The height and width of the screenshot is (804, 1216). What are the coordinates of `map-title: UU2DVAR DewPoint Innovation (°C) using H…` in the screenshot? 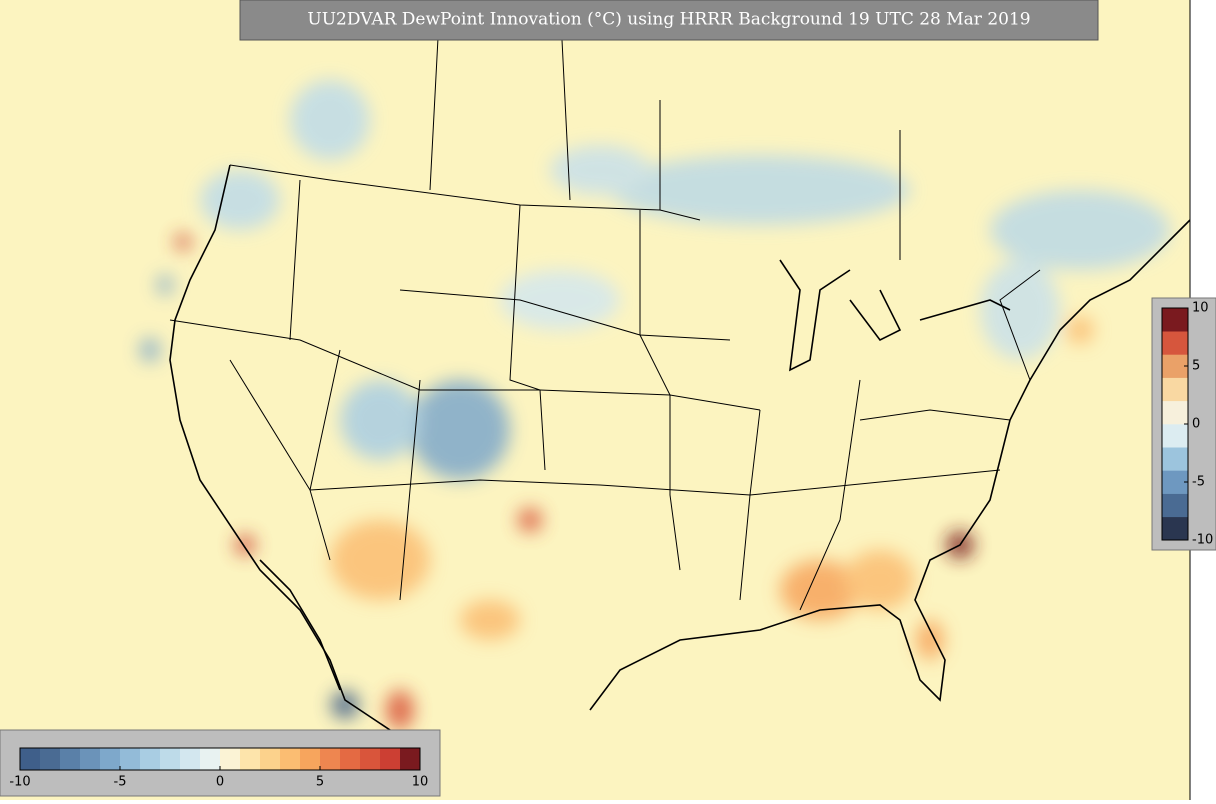 It's located at (668, 20).